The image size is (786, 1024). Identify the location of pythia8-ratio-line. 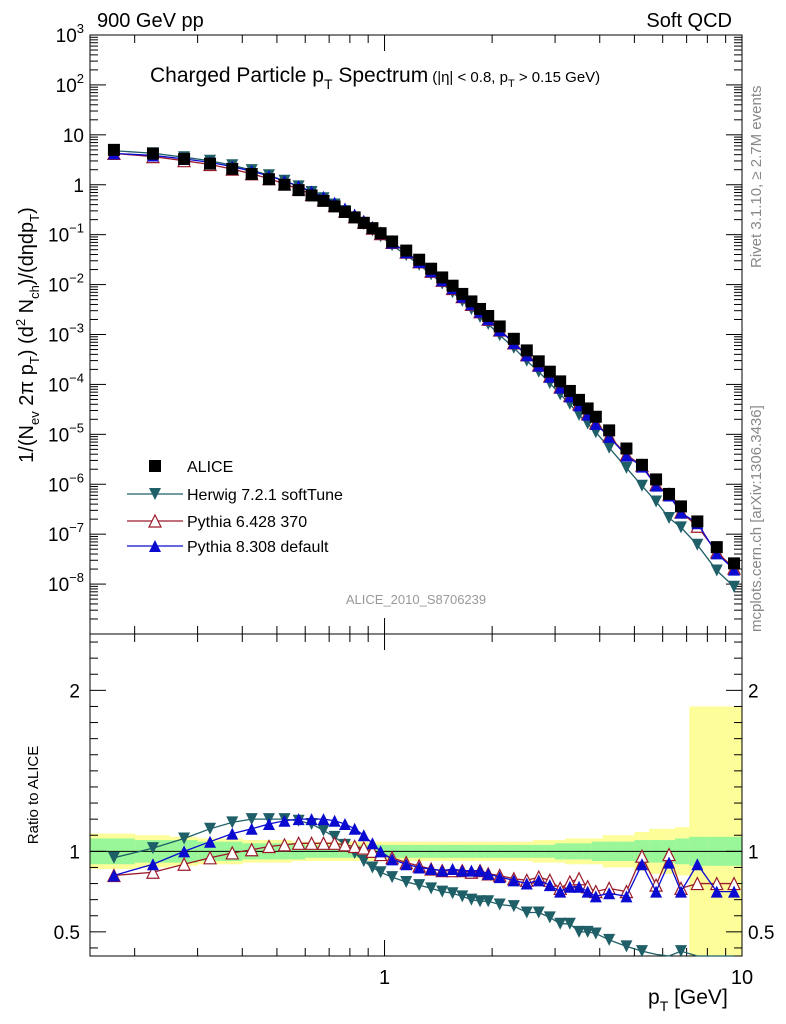
(424, 858).